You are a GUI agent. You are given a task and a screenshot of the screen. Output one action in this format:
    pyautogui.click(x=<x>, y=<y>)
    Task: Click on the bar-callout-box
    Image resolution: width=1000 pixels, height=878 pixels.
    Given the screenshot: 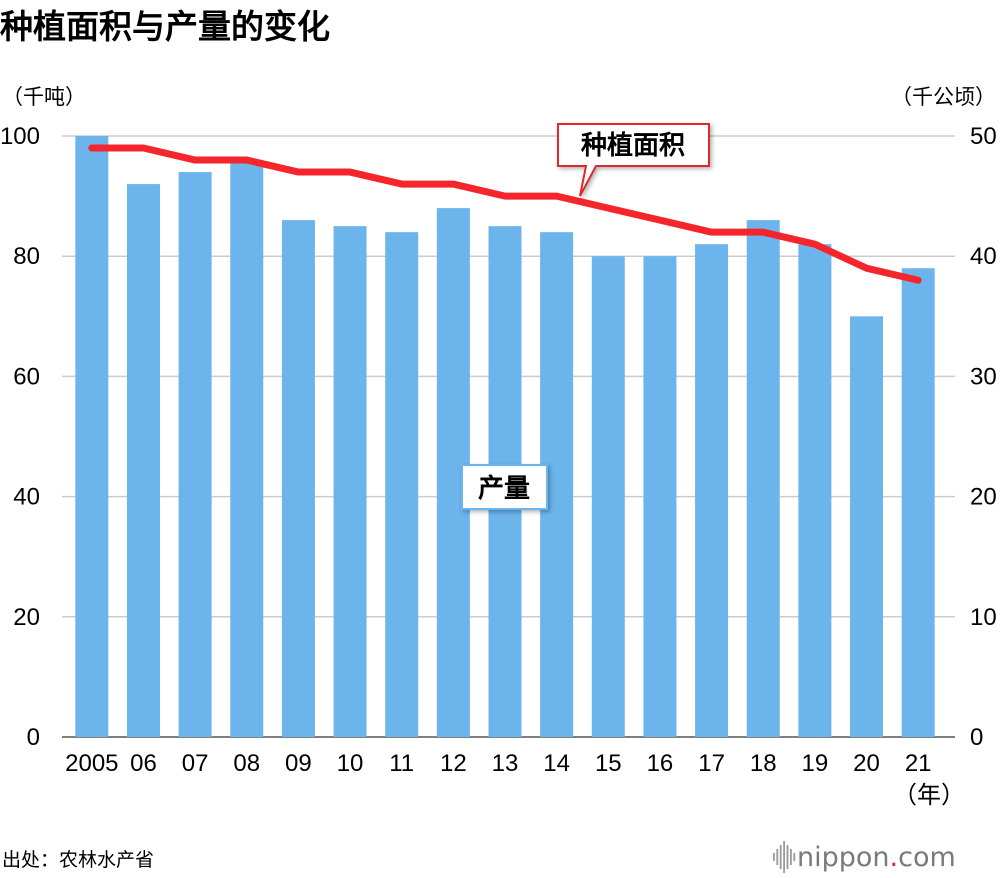 What is the action you would take?
    pyautogui.click(x=504, y=487)
    